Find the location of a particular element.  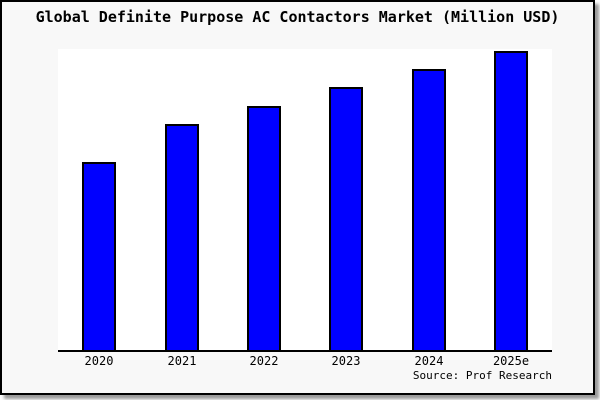

x-tick-label-2022: 2022 is located at coordinates (264, 361).